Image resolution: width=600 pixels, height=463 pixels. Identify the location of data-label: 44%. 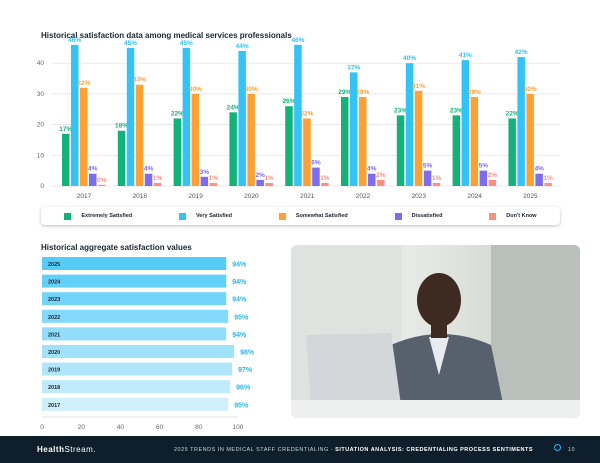
(242, 46).